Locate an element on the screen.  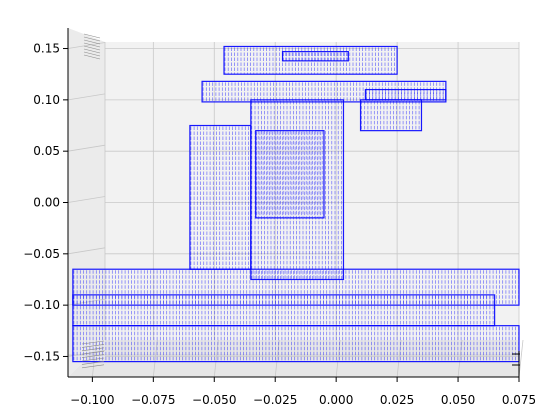
point-cluster-column-body is located at coordinates (297, 190).